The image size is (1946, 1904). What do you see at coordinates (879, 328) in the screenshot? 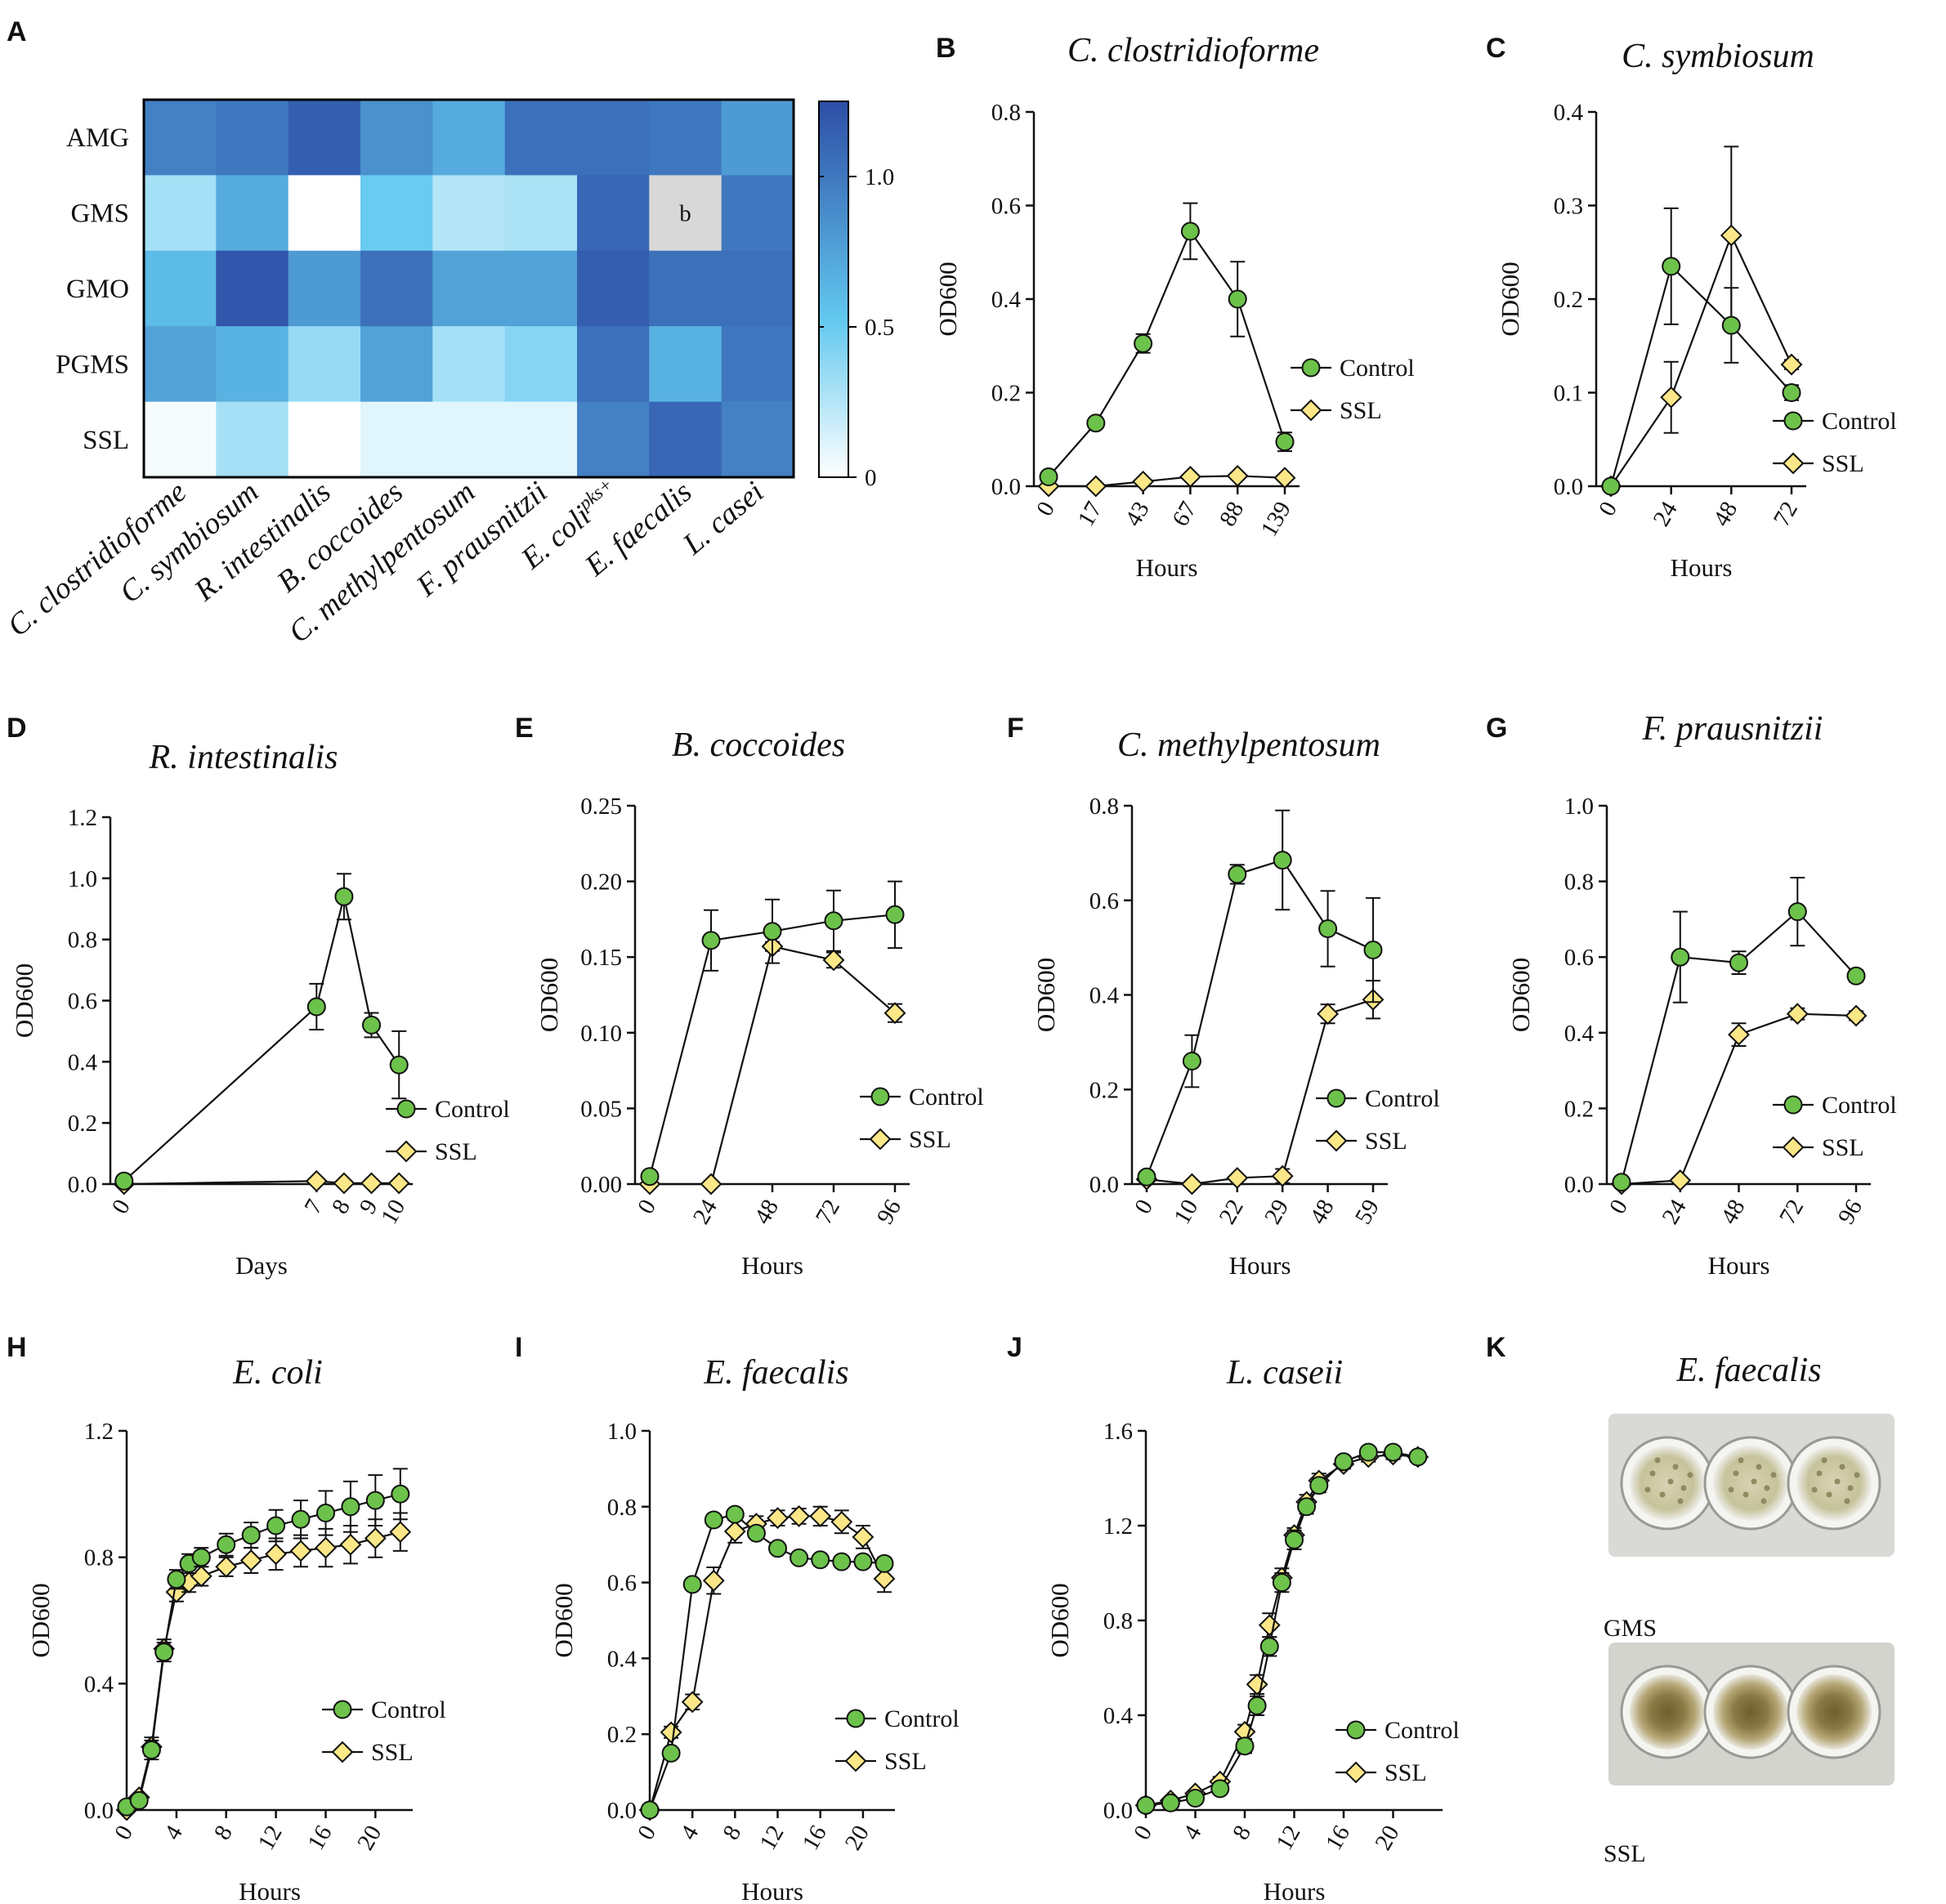
I see `colorbar-tick-label: 0.5` at bounding box center [879, 328].